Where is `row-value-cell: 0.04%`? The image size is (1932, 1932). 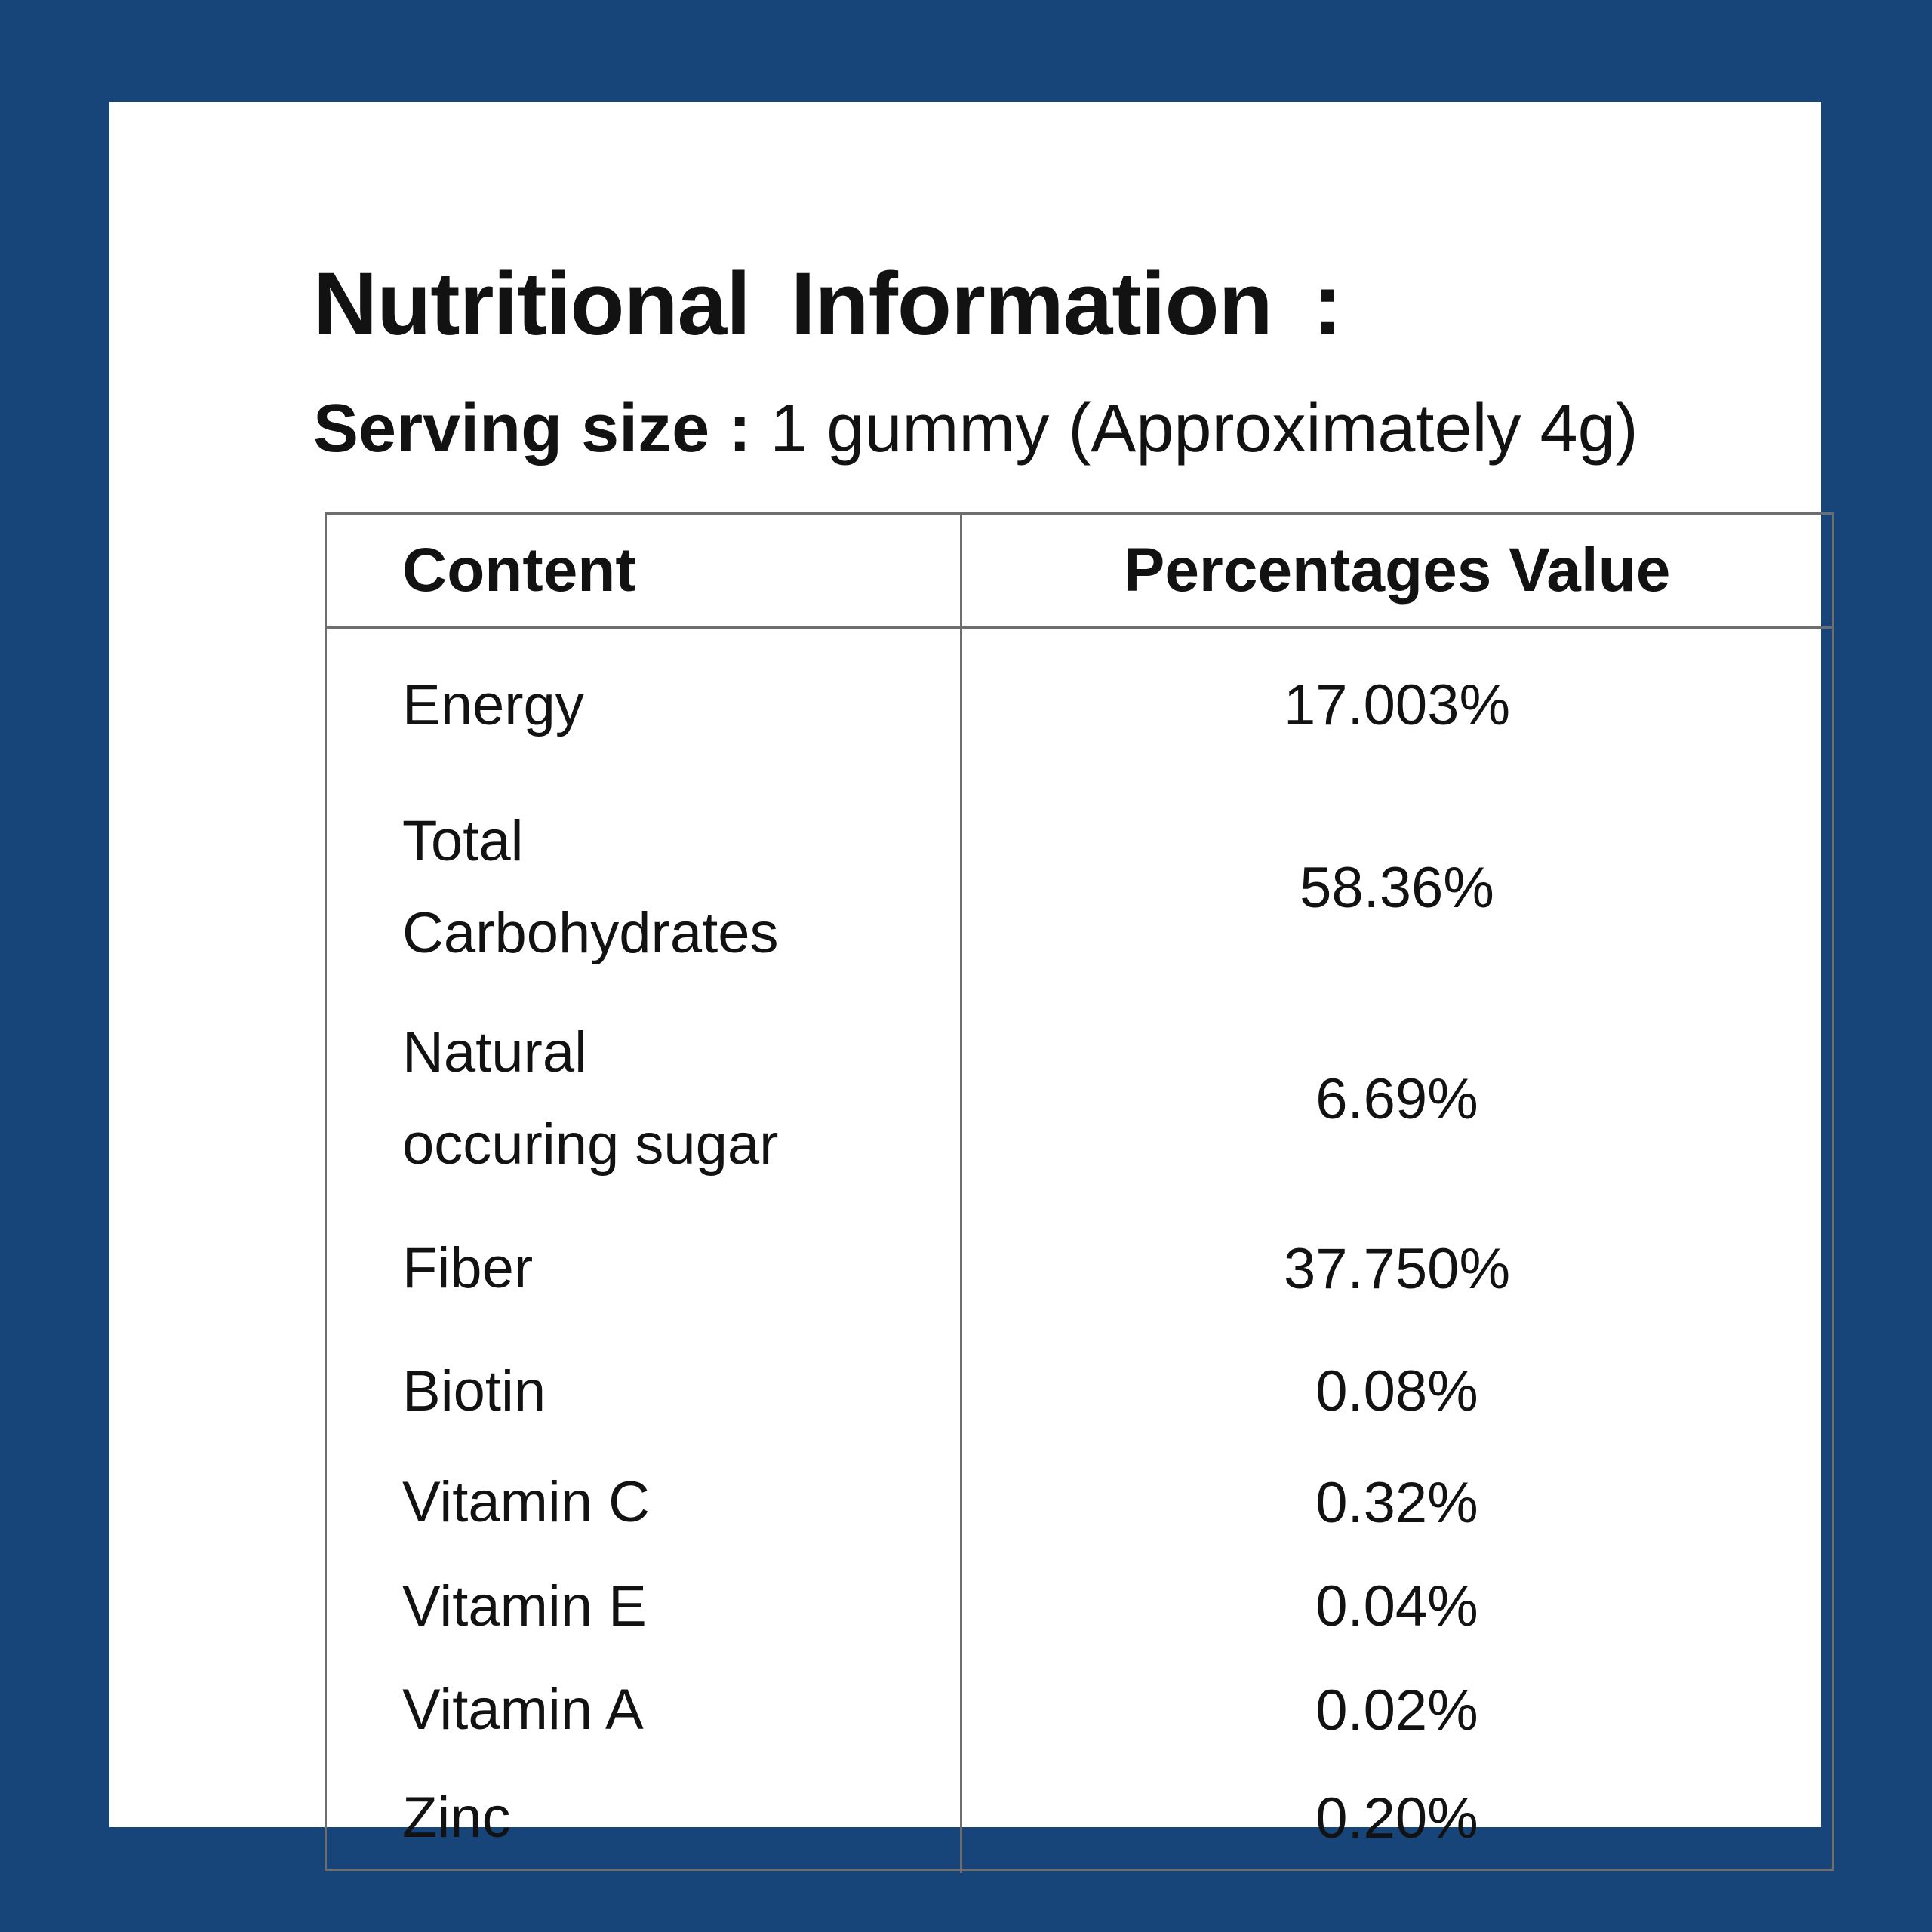
row-value-cell: 0.04% is located at coordinates (1397, 1606).